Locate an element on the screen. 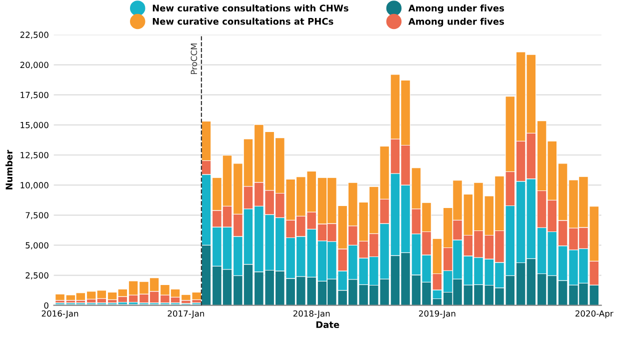 Image resolution: width=633 pixels, height=347 pixels. x-tick-label: 2019-Jan is located at coordinates (437, 314).